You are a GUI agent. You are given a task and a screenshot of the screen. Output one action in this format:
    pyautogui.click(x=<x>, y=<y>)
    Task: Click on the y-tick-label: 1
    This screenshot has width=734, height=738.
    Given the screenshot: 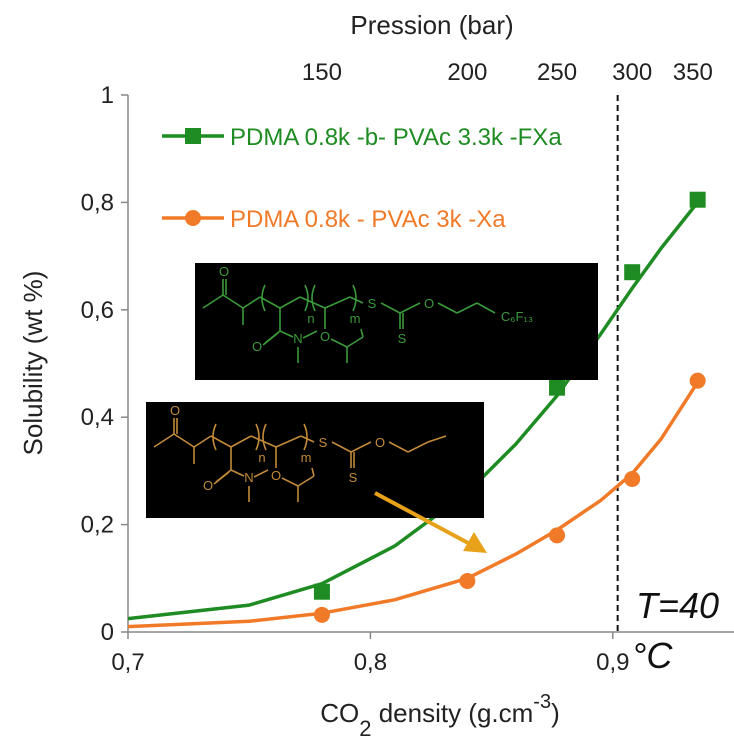 What is the action you would take?
    pyautogui.click(x=107, y=95)
    